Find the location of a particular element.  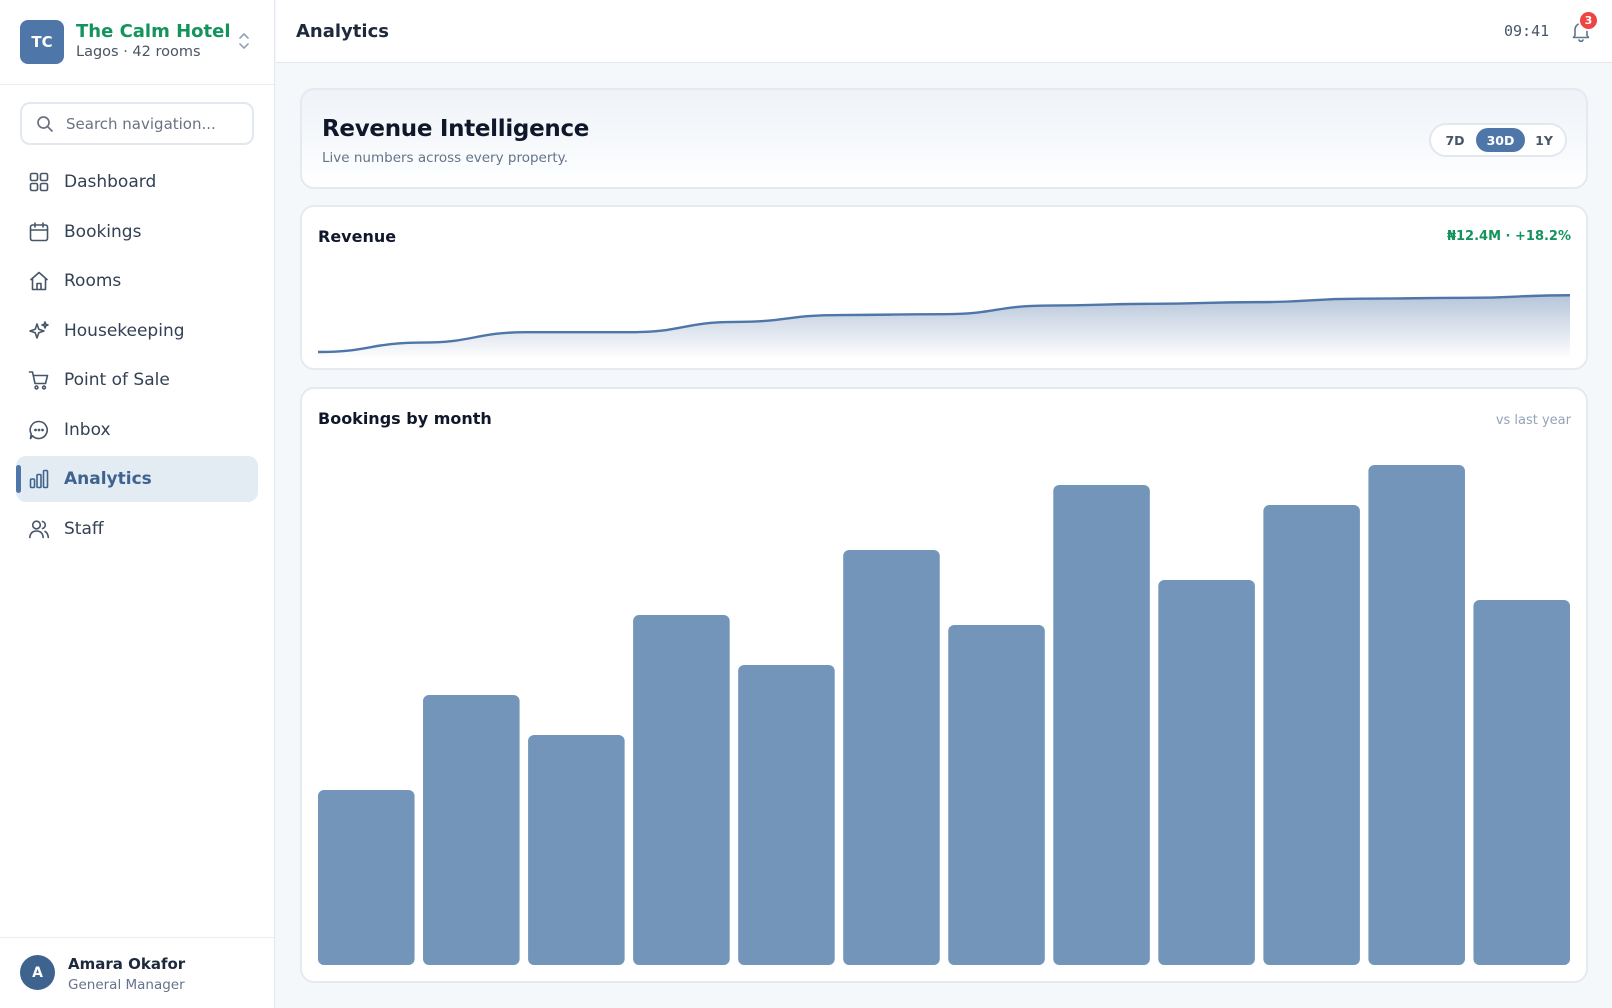

range-30d-button: 30D is located at coordinates (1500, 140).